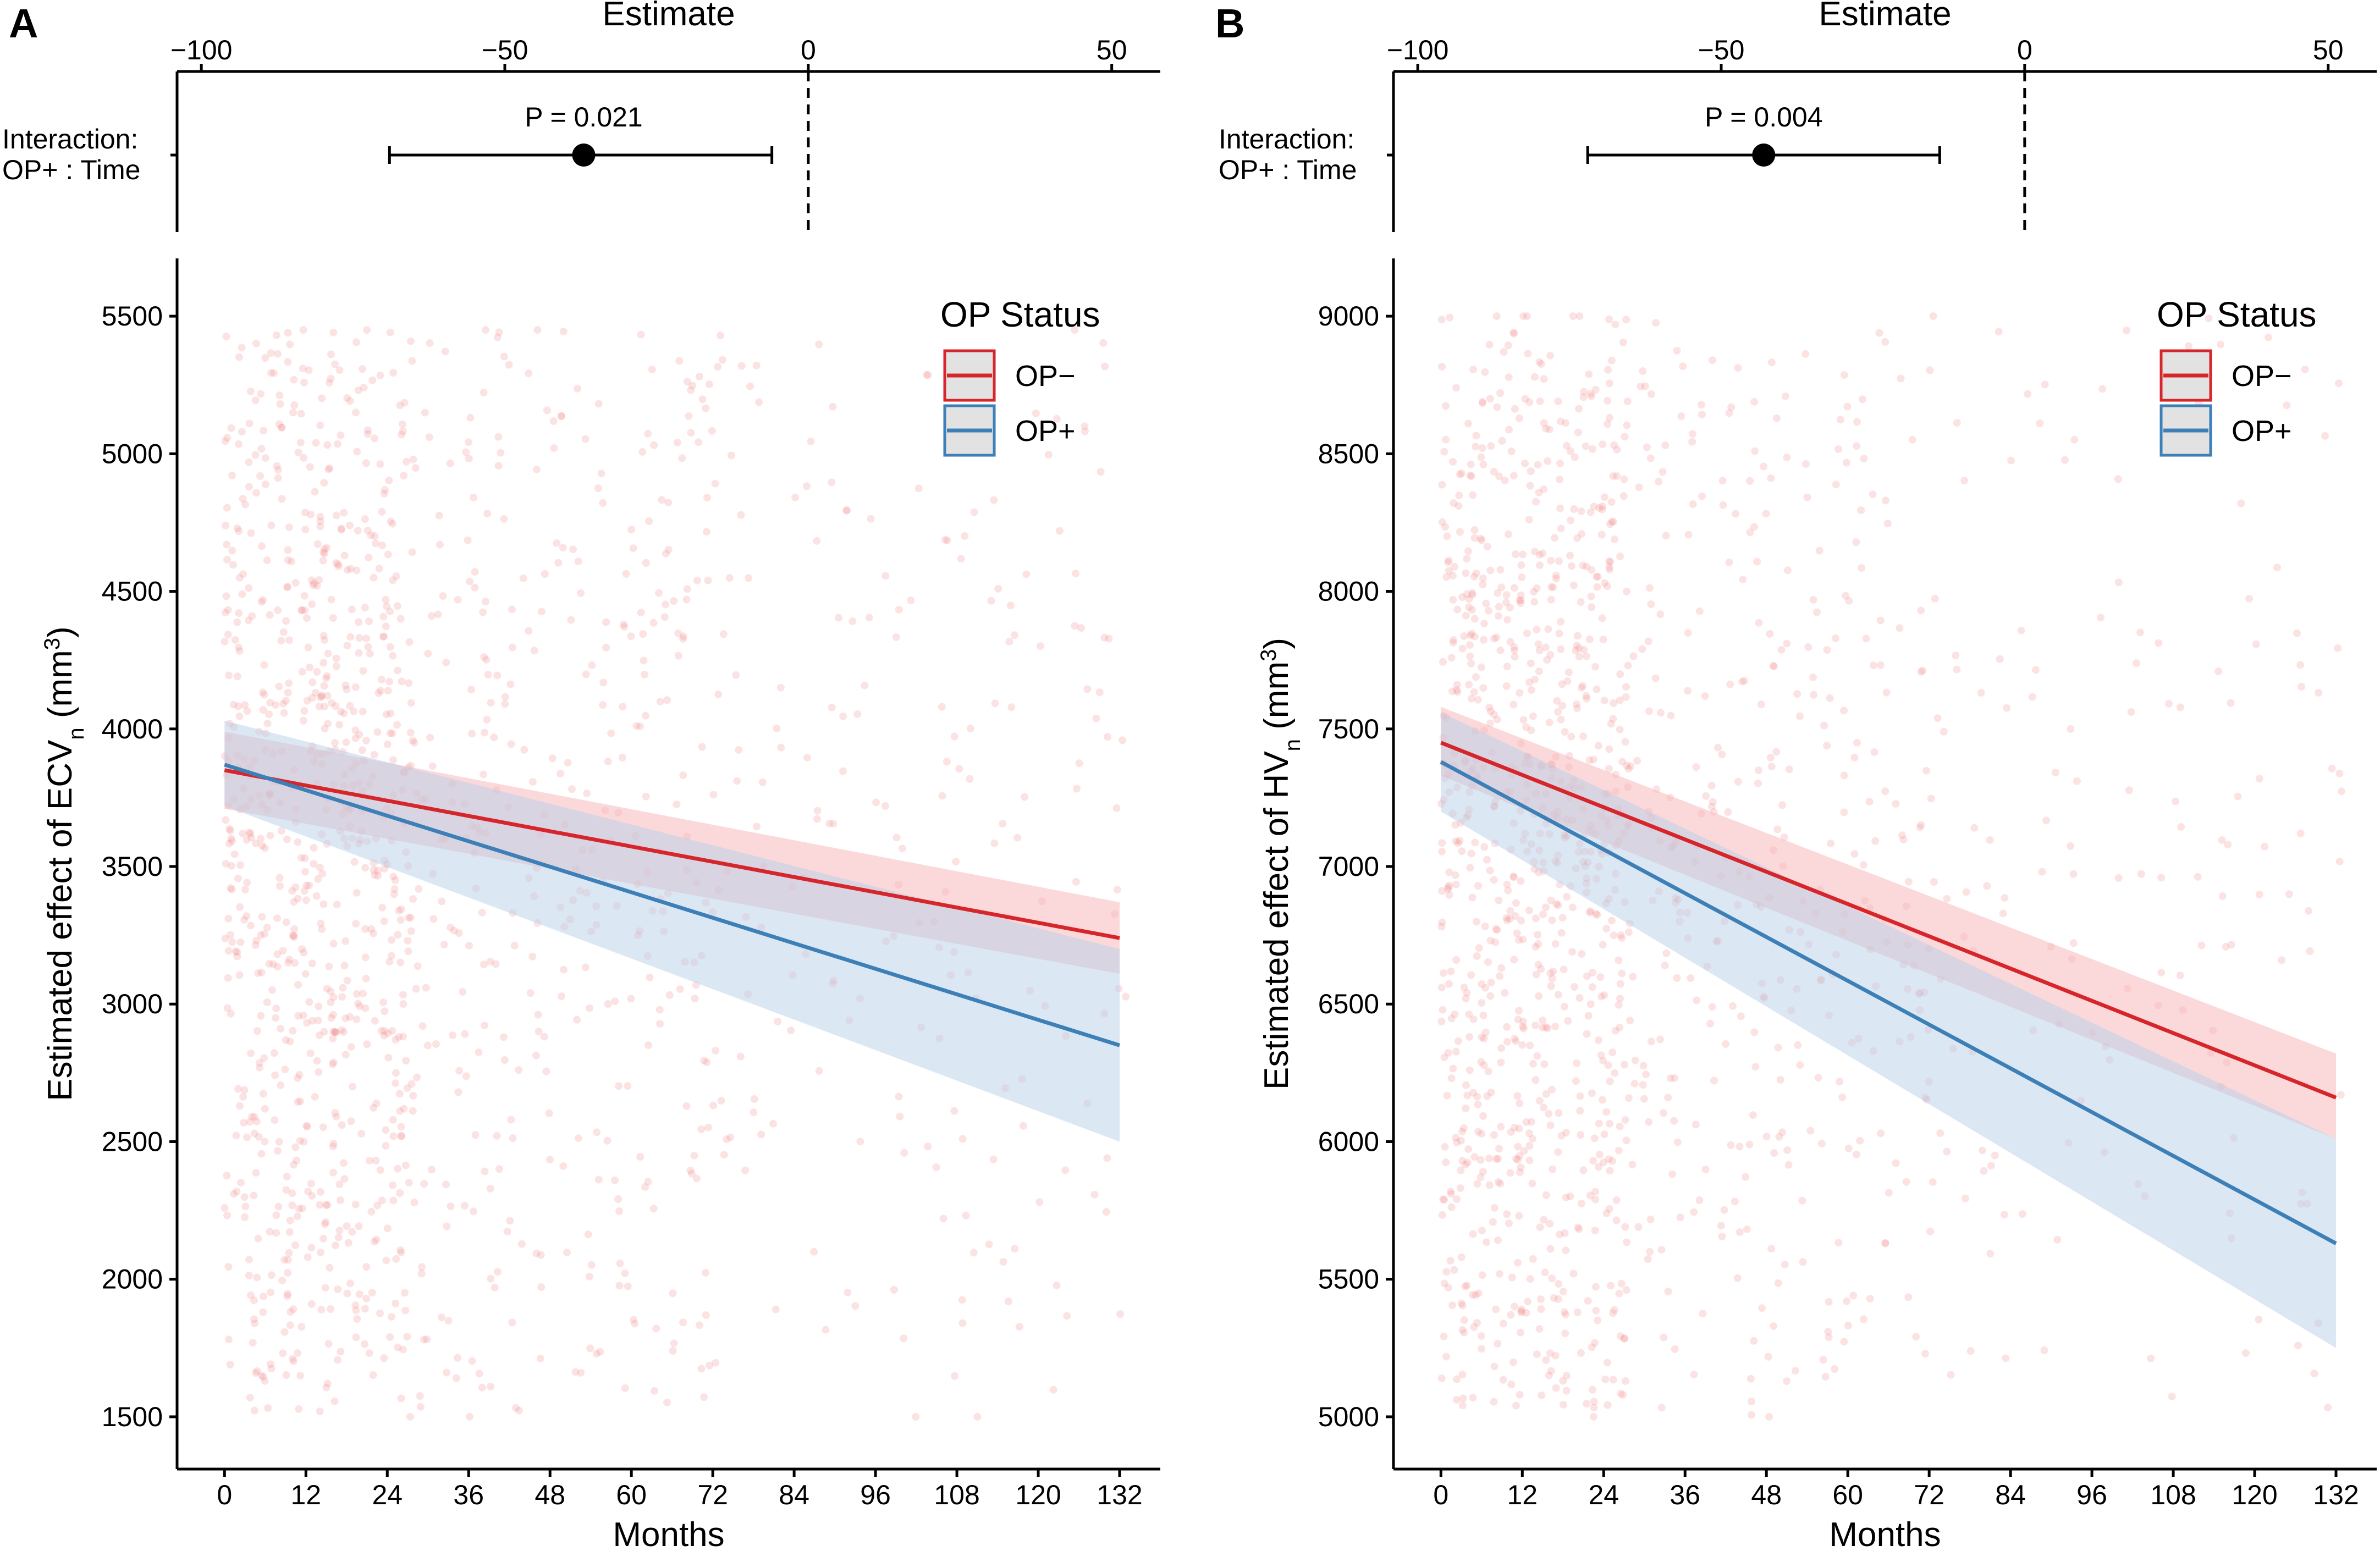  What do you see at coordinates (201, 50) in the screenshot?
I see `forest-tick-label: −100` at bounding box center [201, 50].